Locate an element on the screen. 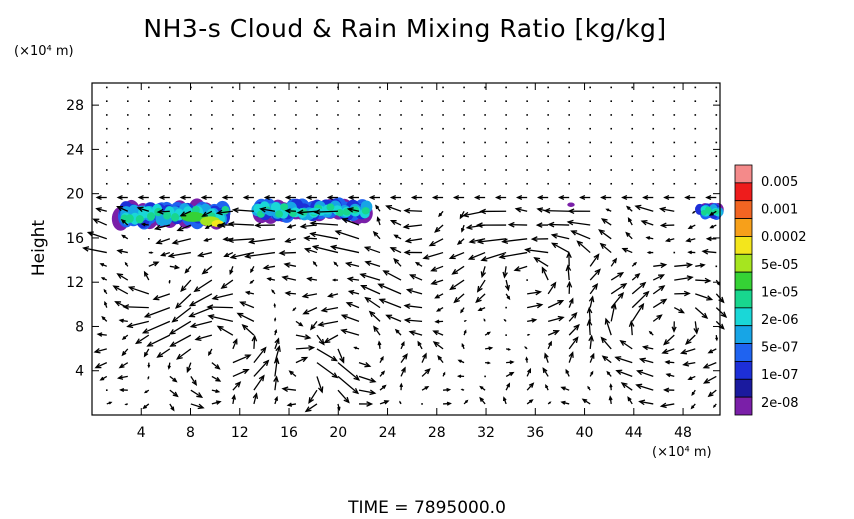  cloud-blob is located at coordinates (139, 219).